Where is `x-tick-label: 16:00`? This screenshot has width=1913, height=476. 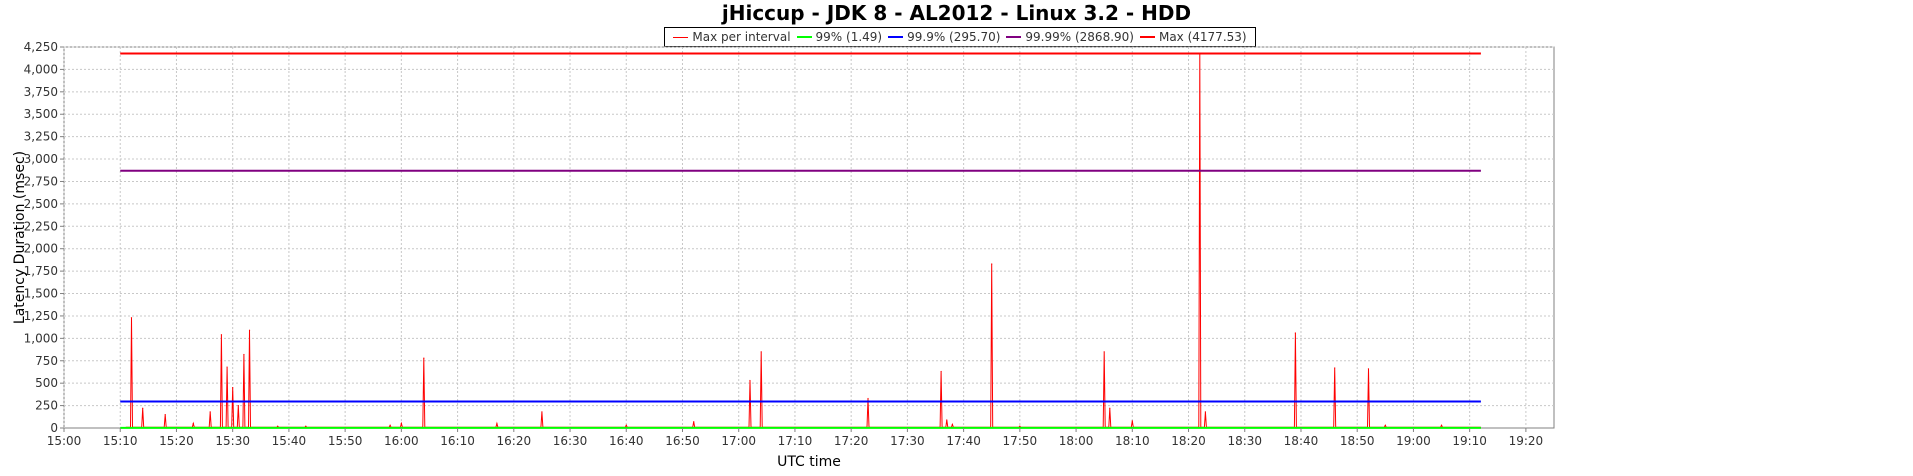 x-tick-label: 16:00 is located at coordinates (401, 441).